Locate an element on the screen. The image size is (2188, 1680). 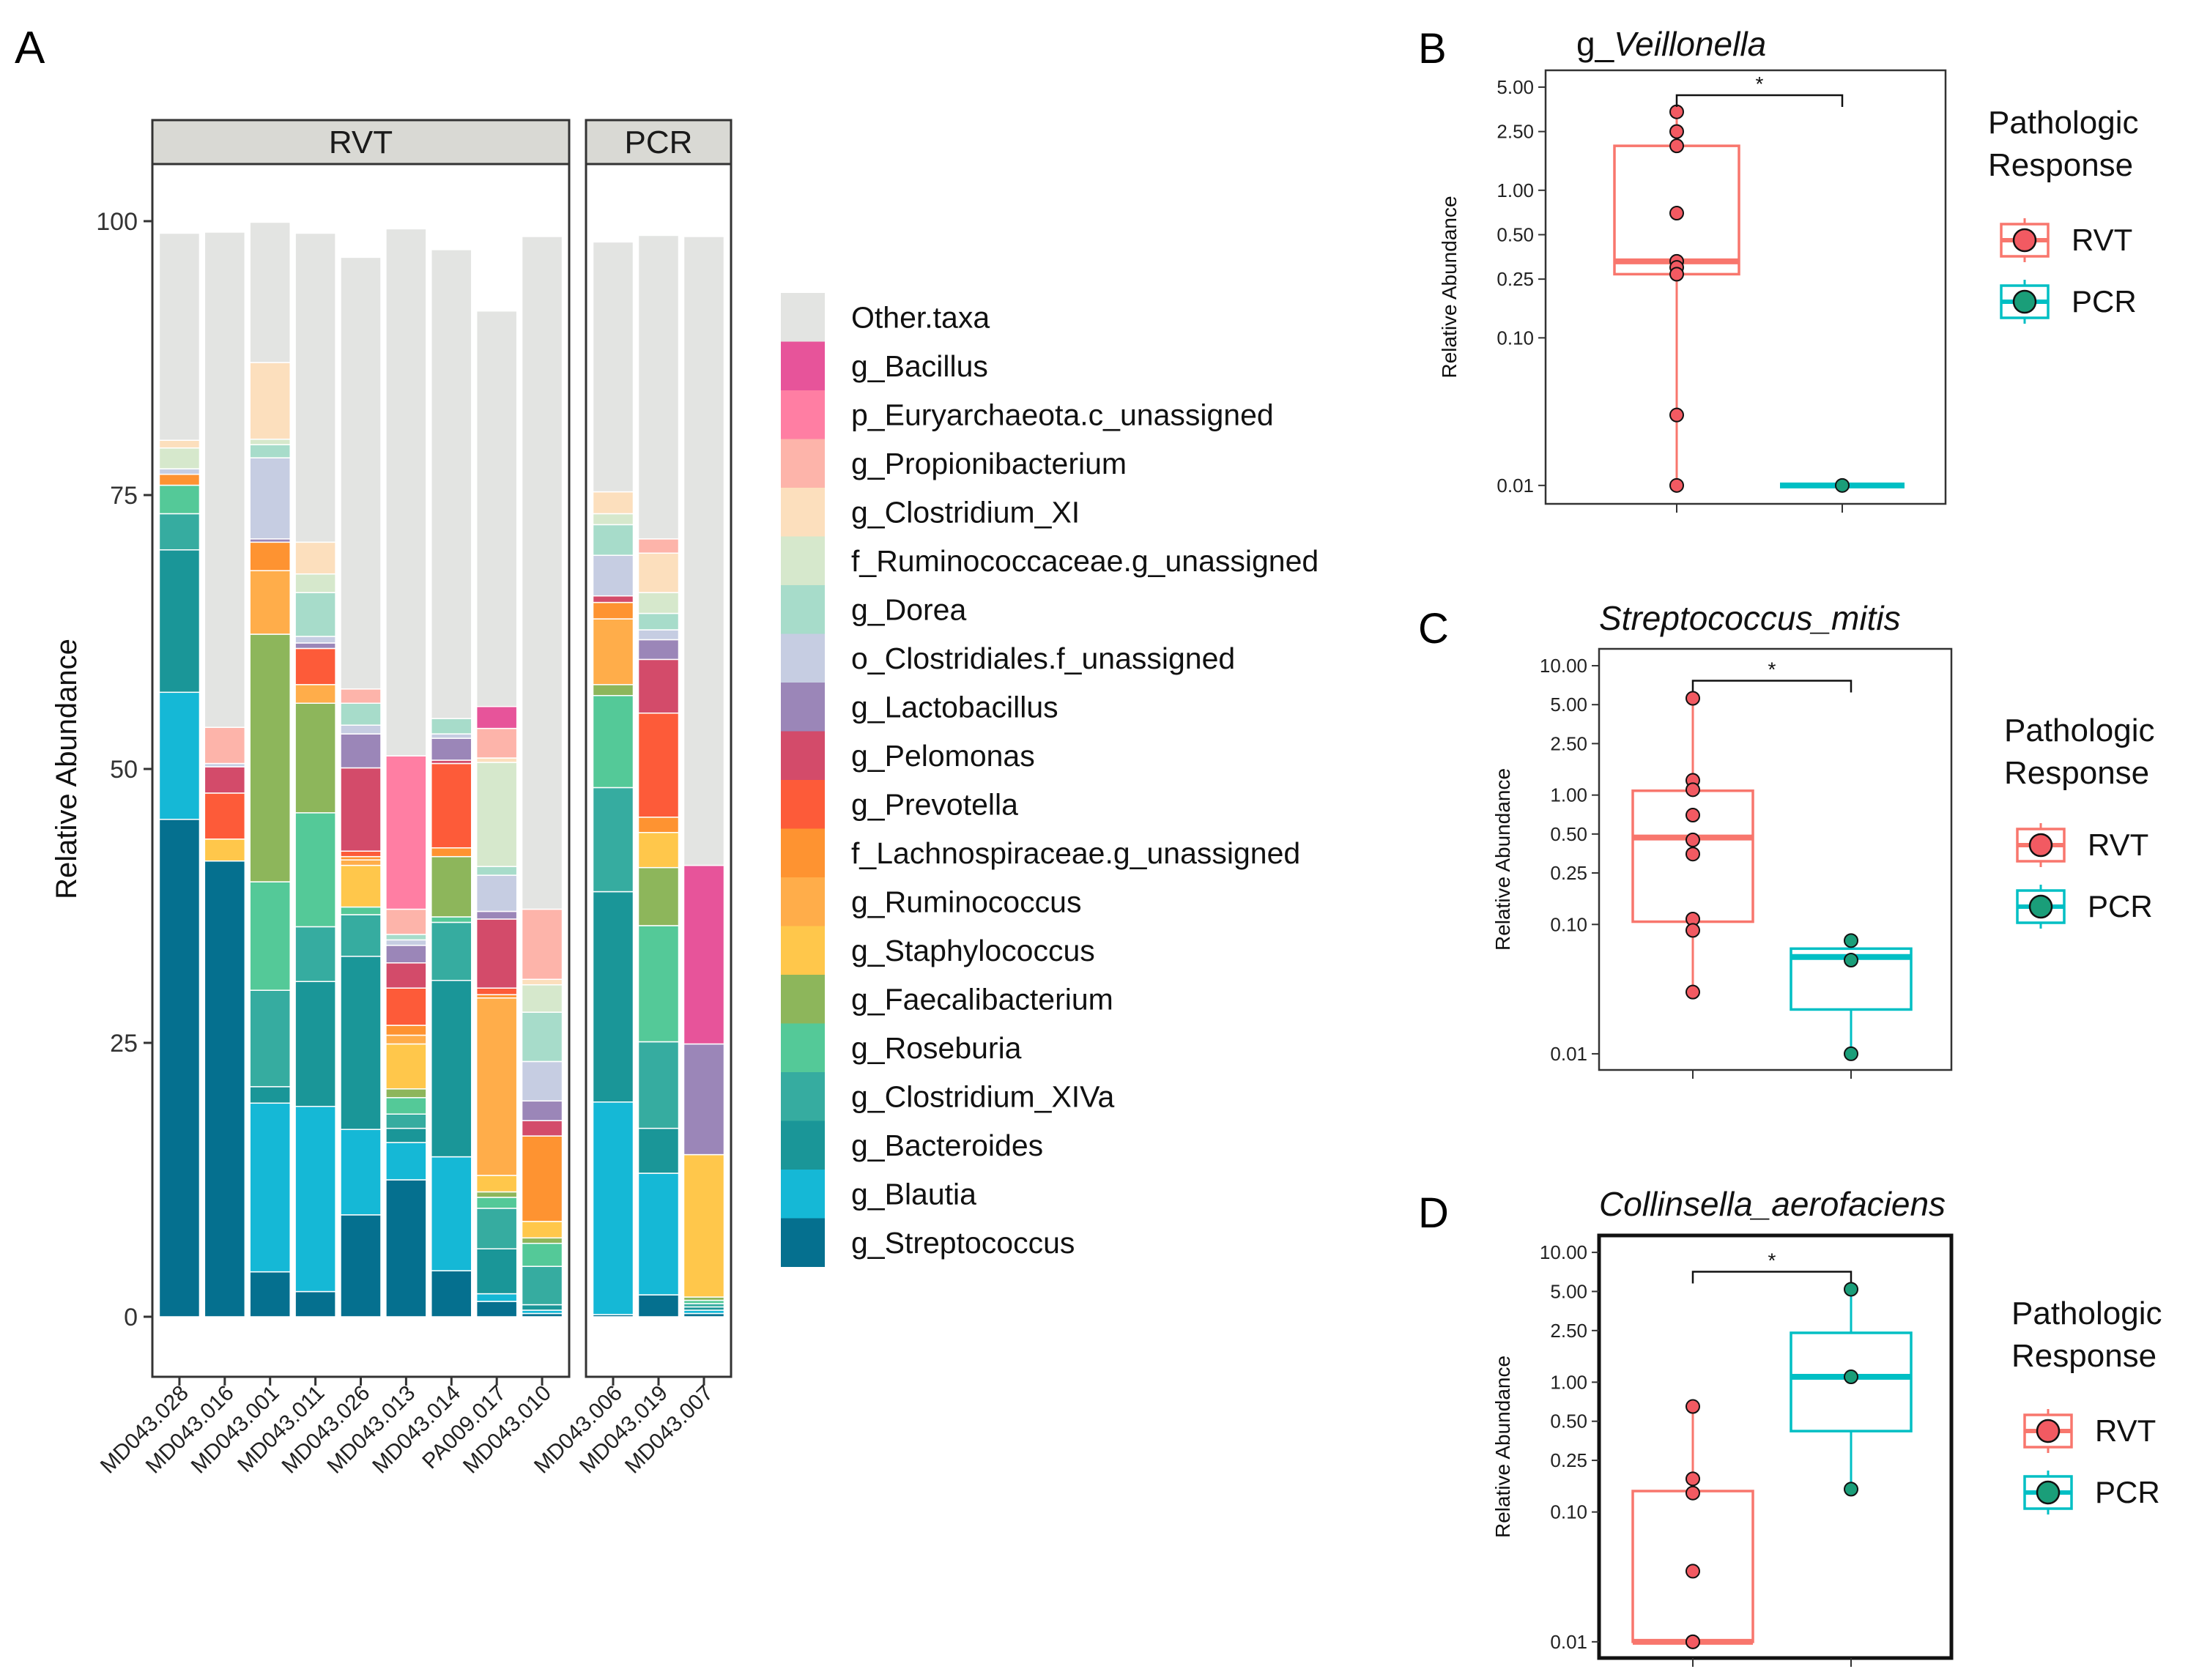
legend-label-g-propionibacterium: g_Propionibacterium is located at coordinates (989, 463).